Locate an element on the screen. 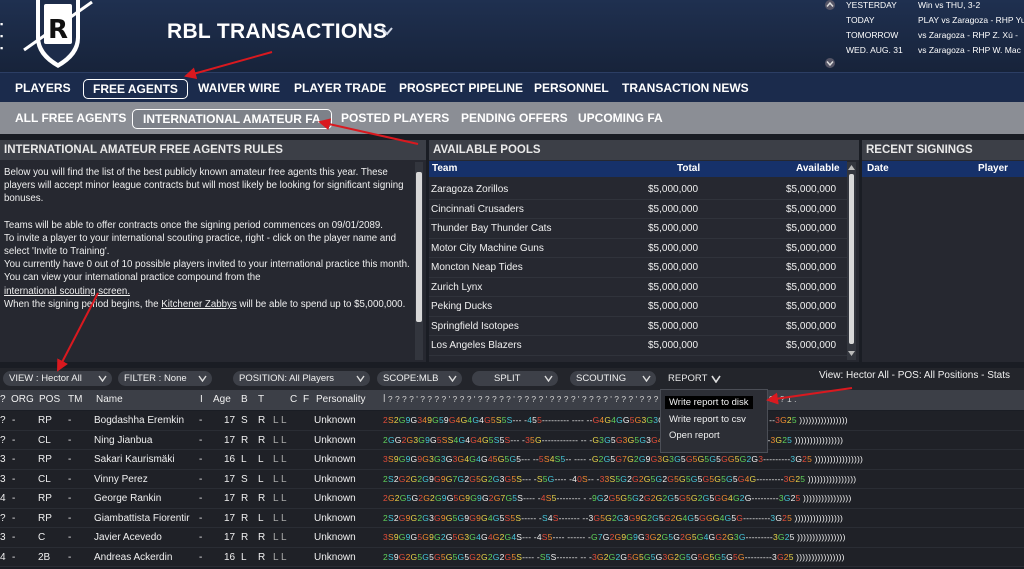 The height and width of the screenshot is (569, 1024). view-dropdown: VIEW : Hector All is located at coordinates (57, 378).